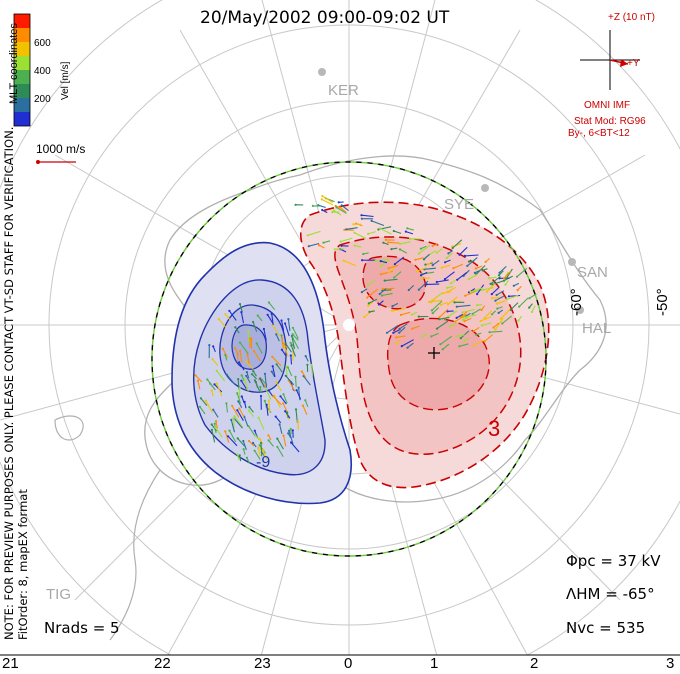 This screenshot has width=680, height=674. Describe the element at coordinates (459, 204) in the screenshot. I see `site-label-sye: SYE` at that location.